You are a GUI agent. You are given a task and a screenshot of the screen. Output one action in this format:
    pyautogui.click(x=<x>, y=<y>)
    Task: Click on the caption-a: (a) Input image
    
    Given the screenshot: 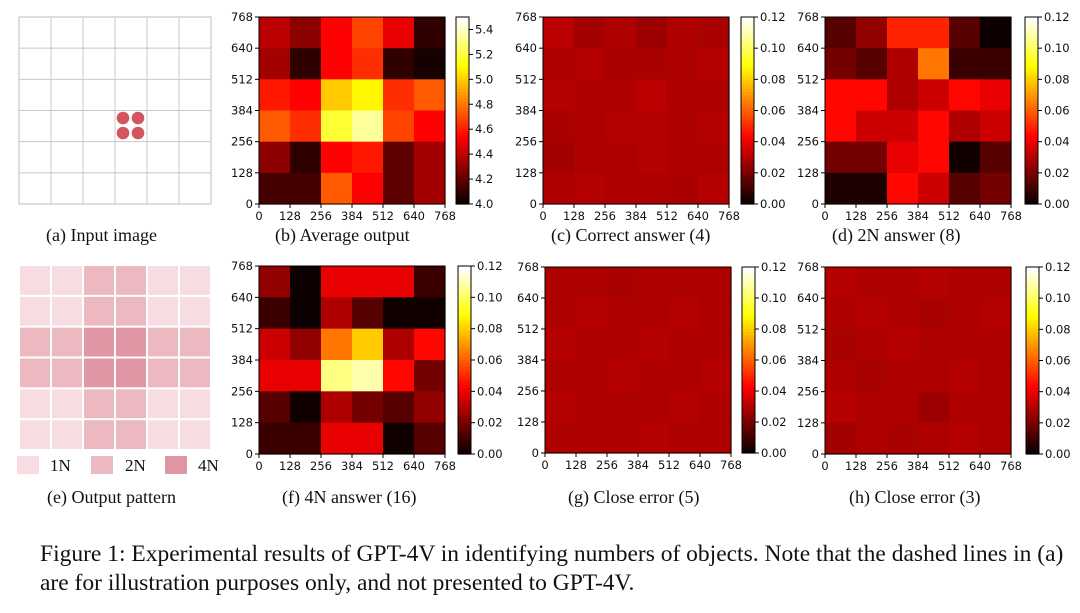 What is the action you would take?
    pyautogui.click(x=101, y=235)
    